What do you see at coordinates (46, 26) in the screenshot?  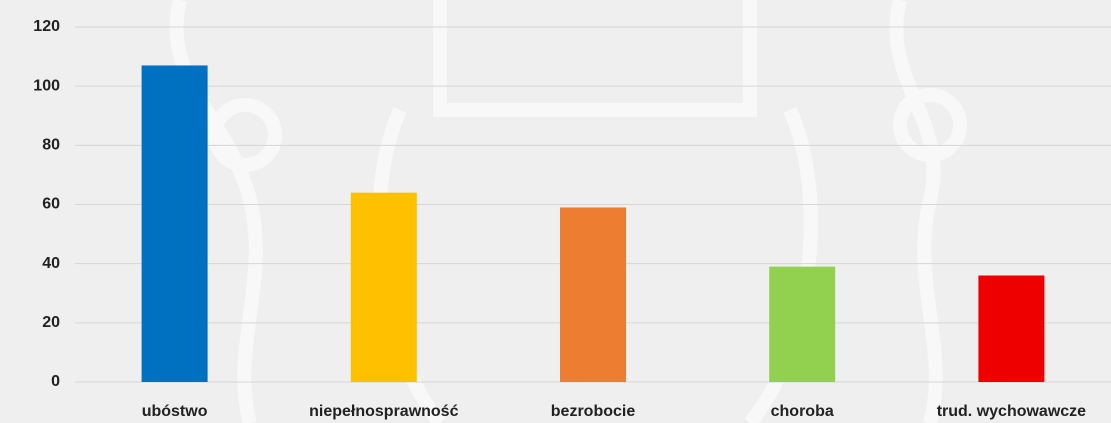 I see `y-tick-label: 120` at bounding box center [46, 26].